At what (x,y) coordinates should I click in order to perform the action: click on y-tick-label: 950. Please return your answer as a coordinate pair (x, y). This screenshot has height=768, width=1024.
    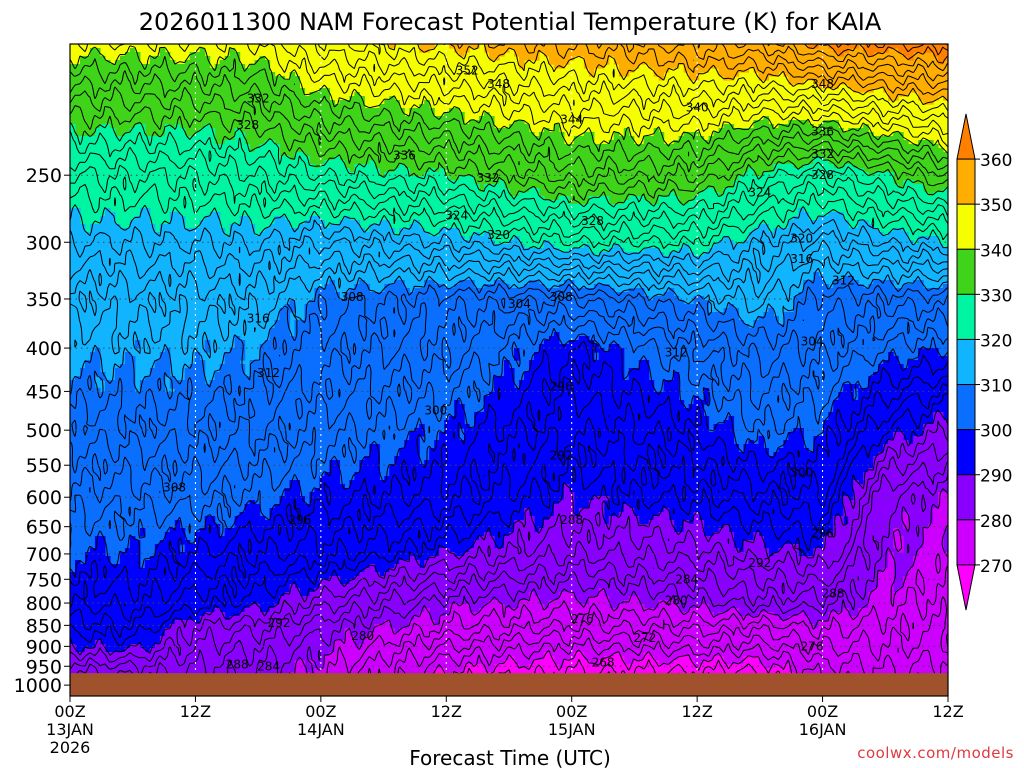
    Looking at the image, I should click on (44, 667).